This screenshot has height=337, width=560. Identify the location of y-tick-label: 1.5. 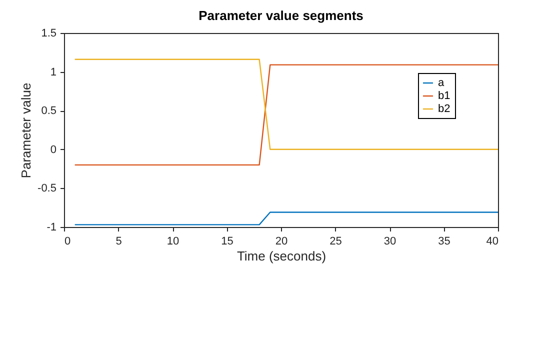
(48, 34).